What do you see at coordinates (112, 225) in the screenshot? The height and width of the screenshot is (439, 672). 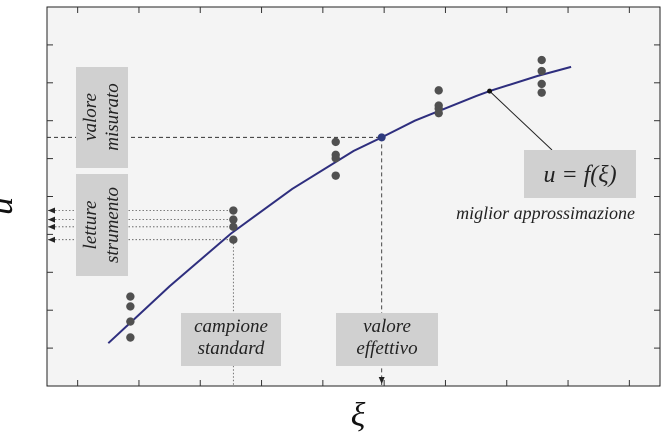 I see `label-line: strumento` at bounding box center [112, 225].